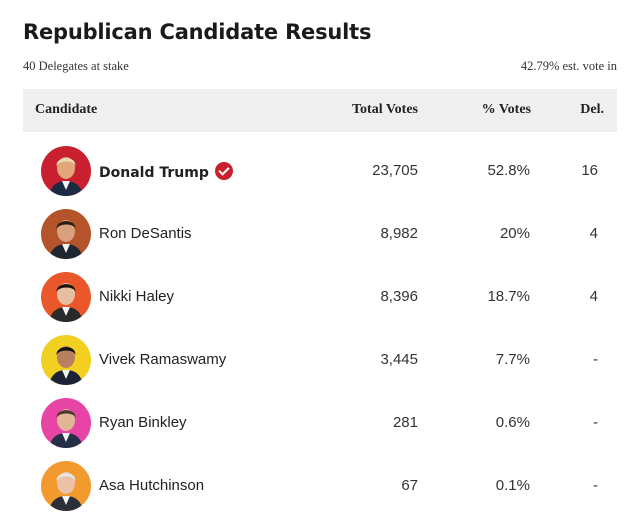 Image resolution: width=636 pixels, height=525 pixels. What do you see at coordinates (512, 485) in the screenshot?
I see `percent-votes: 0.1%` at bounding box center [512, 485].